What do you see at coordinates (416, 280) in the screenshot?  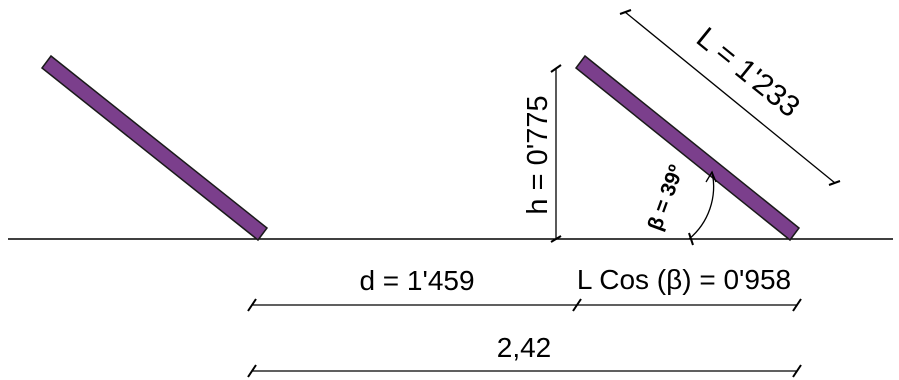 I see `distance-label: d = 1'459` at bounding box center [416, 280].